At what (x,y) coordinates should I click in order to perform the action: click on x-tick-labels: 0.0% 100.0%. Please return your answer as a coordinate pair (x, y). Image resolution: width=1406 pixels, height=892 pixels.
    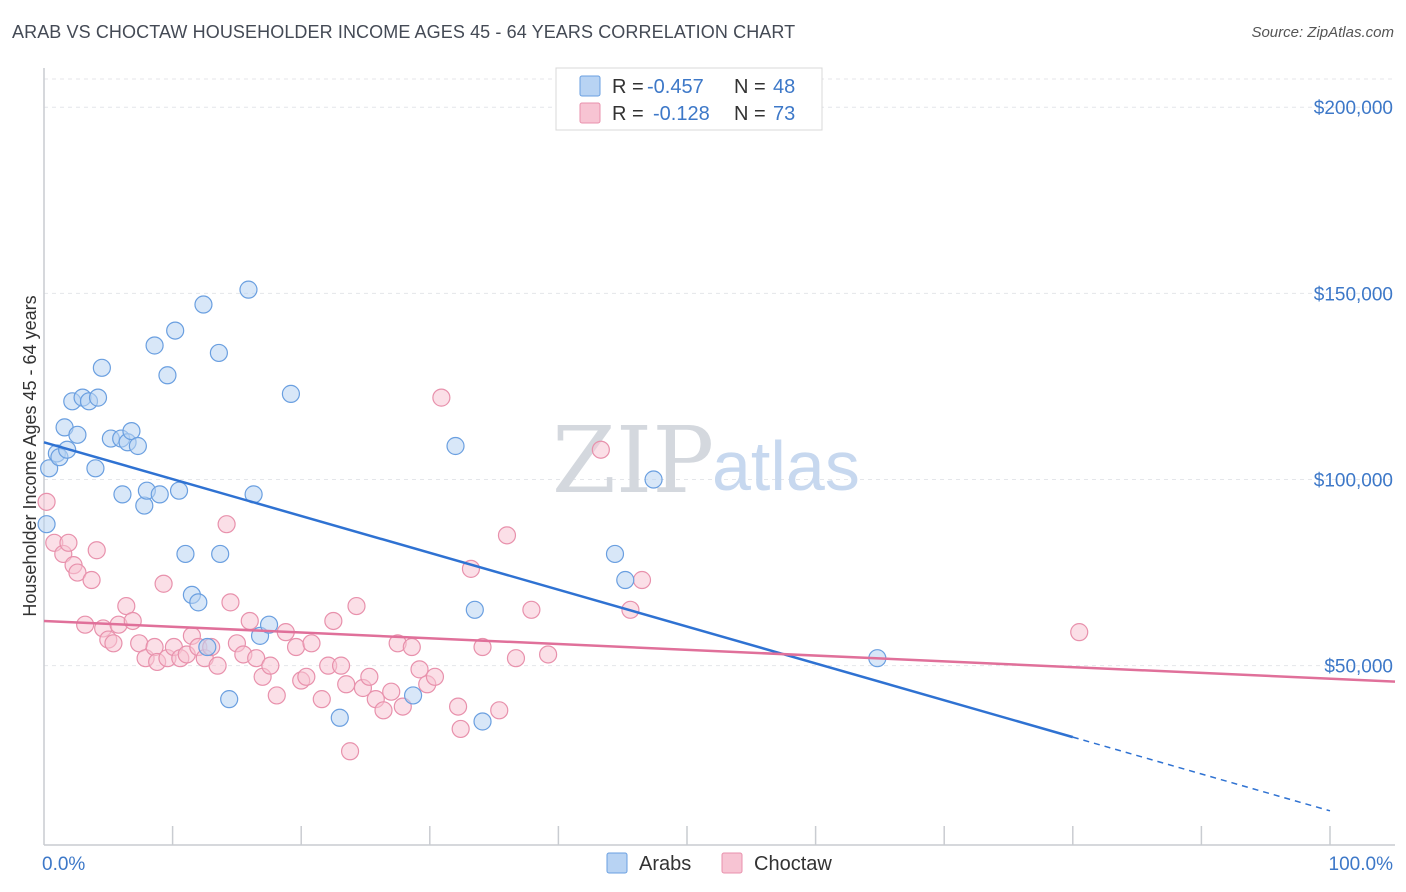
    Looking at the image, I should click on (717, 864).